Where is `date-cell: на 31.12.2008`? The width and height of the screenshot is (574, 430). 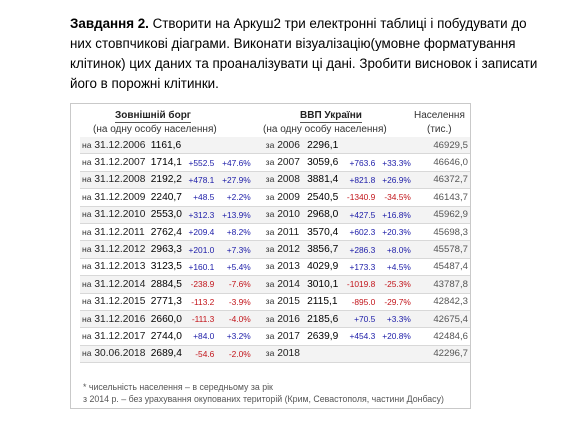
date-cell: на 31.12.2008 is located at coordinates (114, 180).